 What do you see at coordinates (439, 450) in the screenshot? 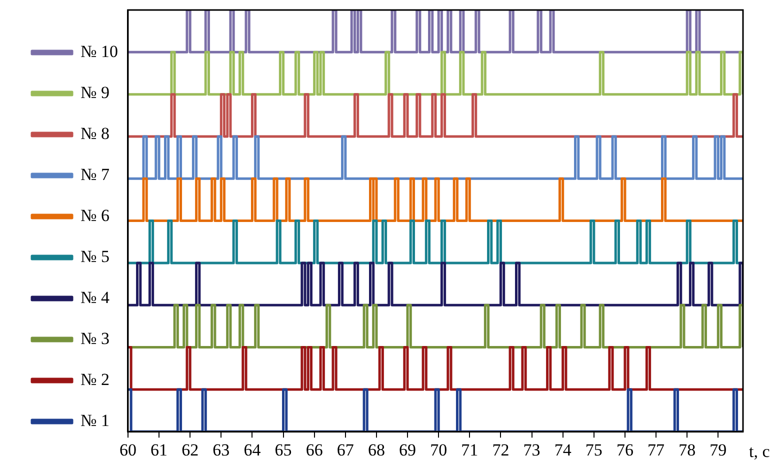
I see `x-tick-label: 70` at bounding box center [439, 450].